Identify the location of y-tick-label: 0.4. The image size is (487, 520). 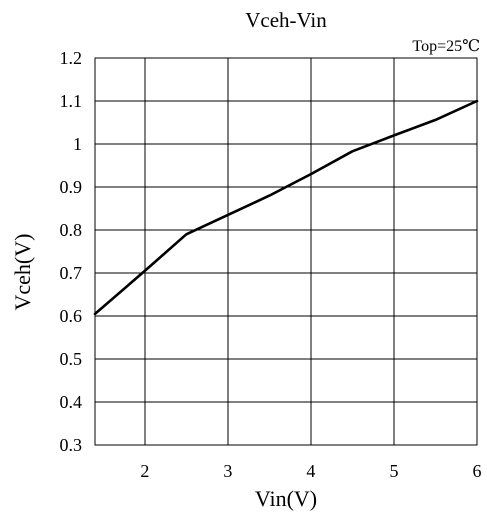
(71, 402).